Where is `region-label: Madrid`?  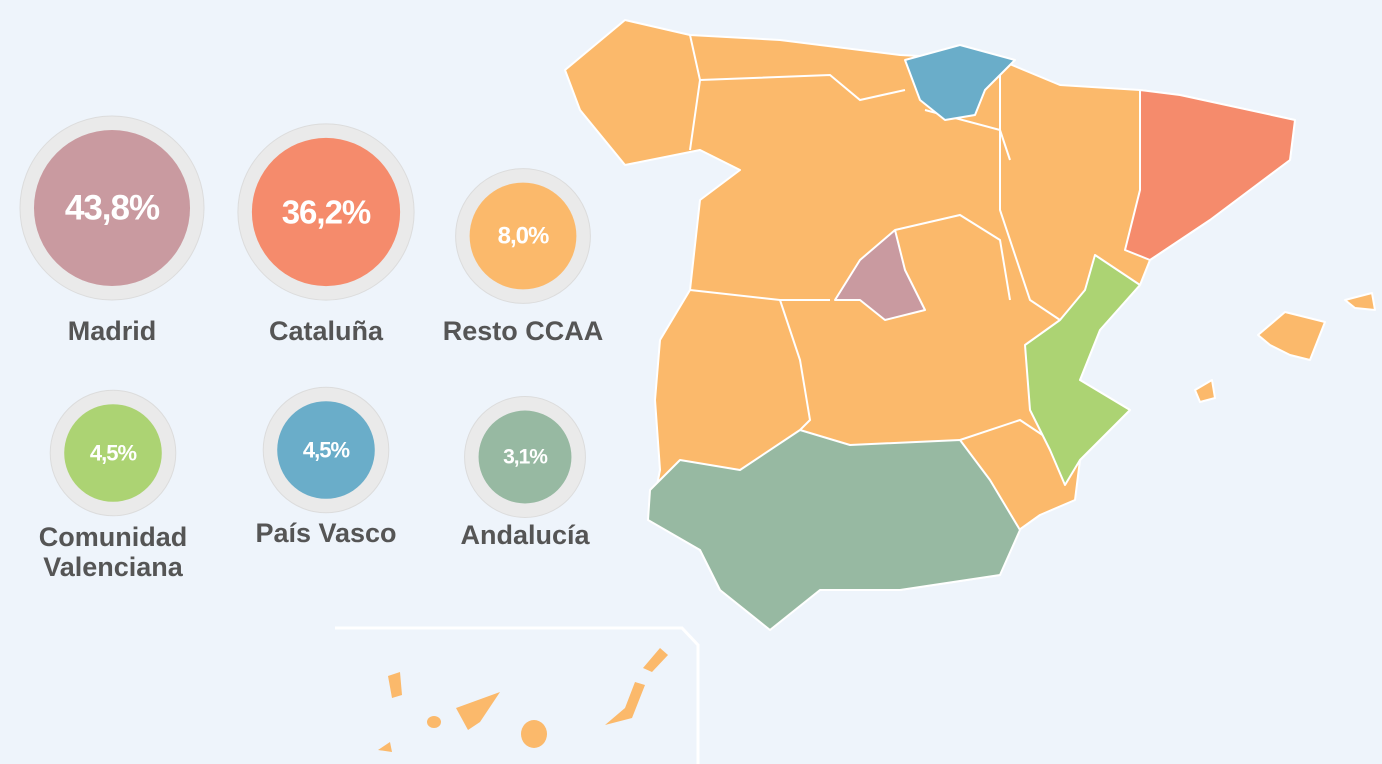
region-label: Madrid is located at coordinates (112, 331).